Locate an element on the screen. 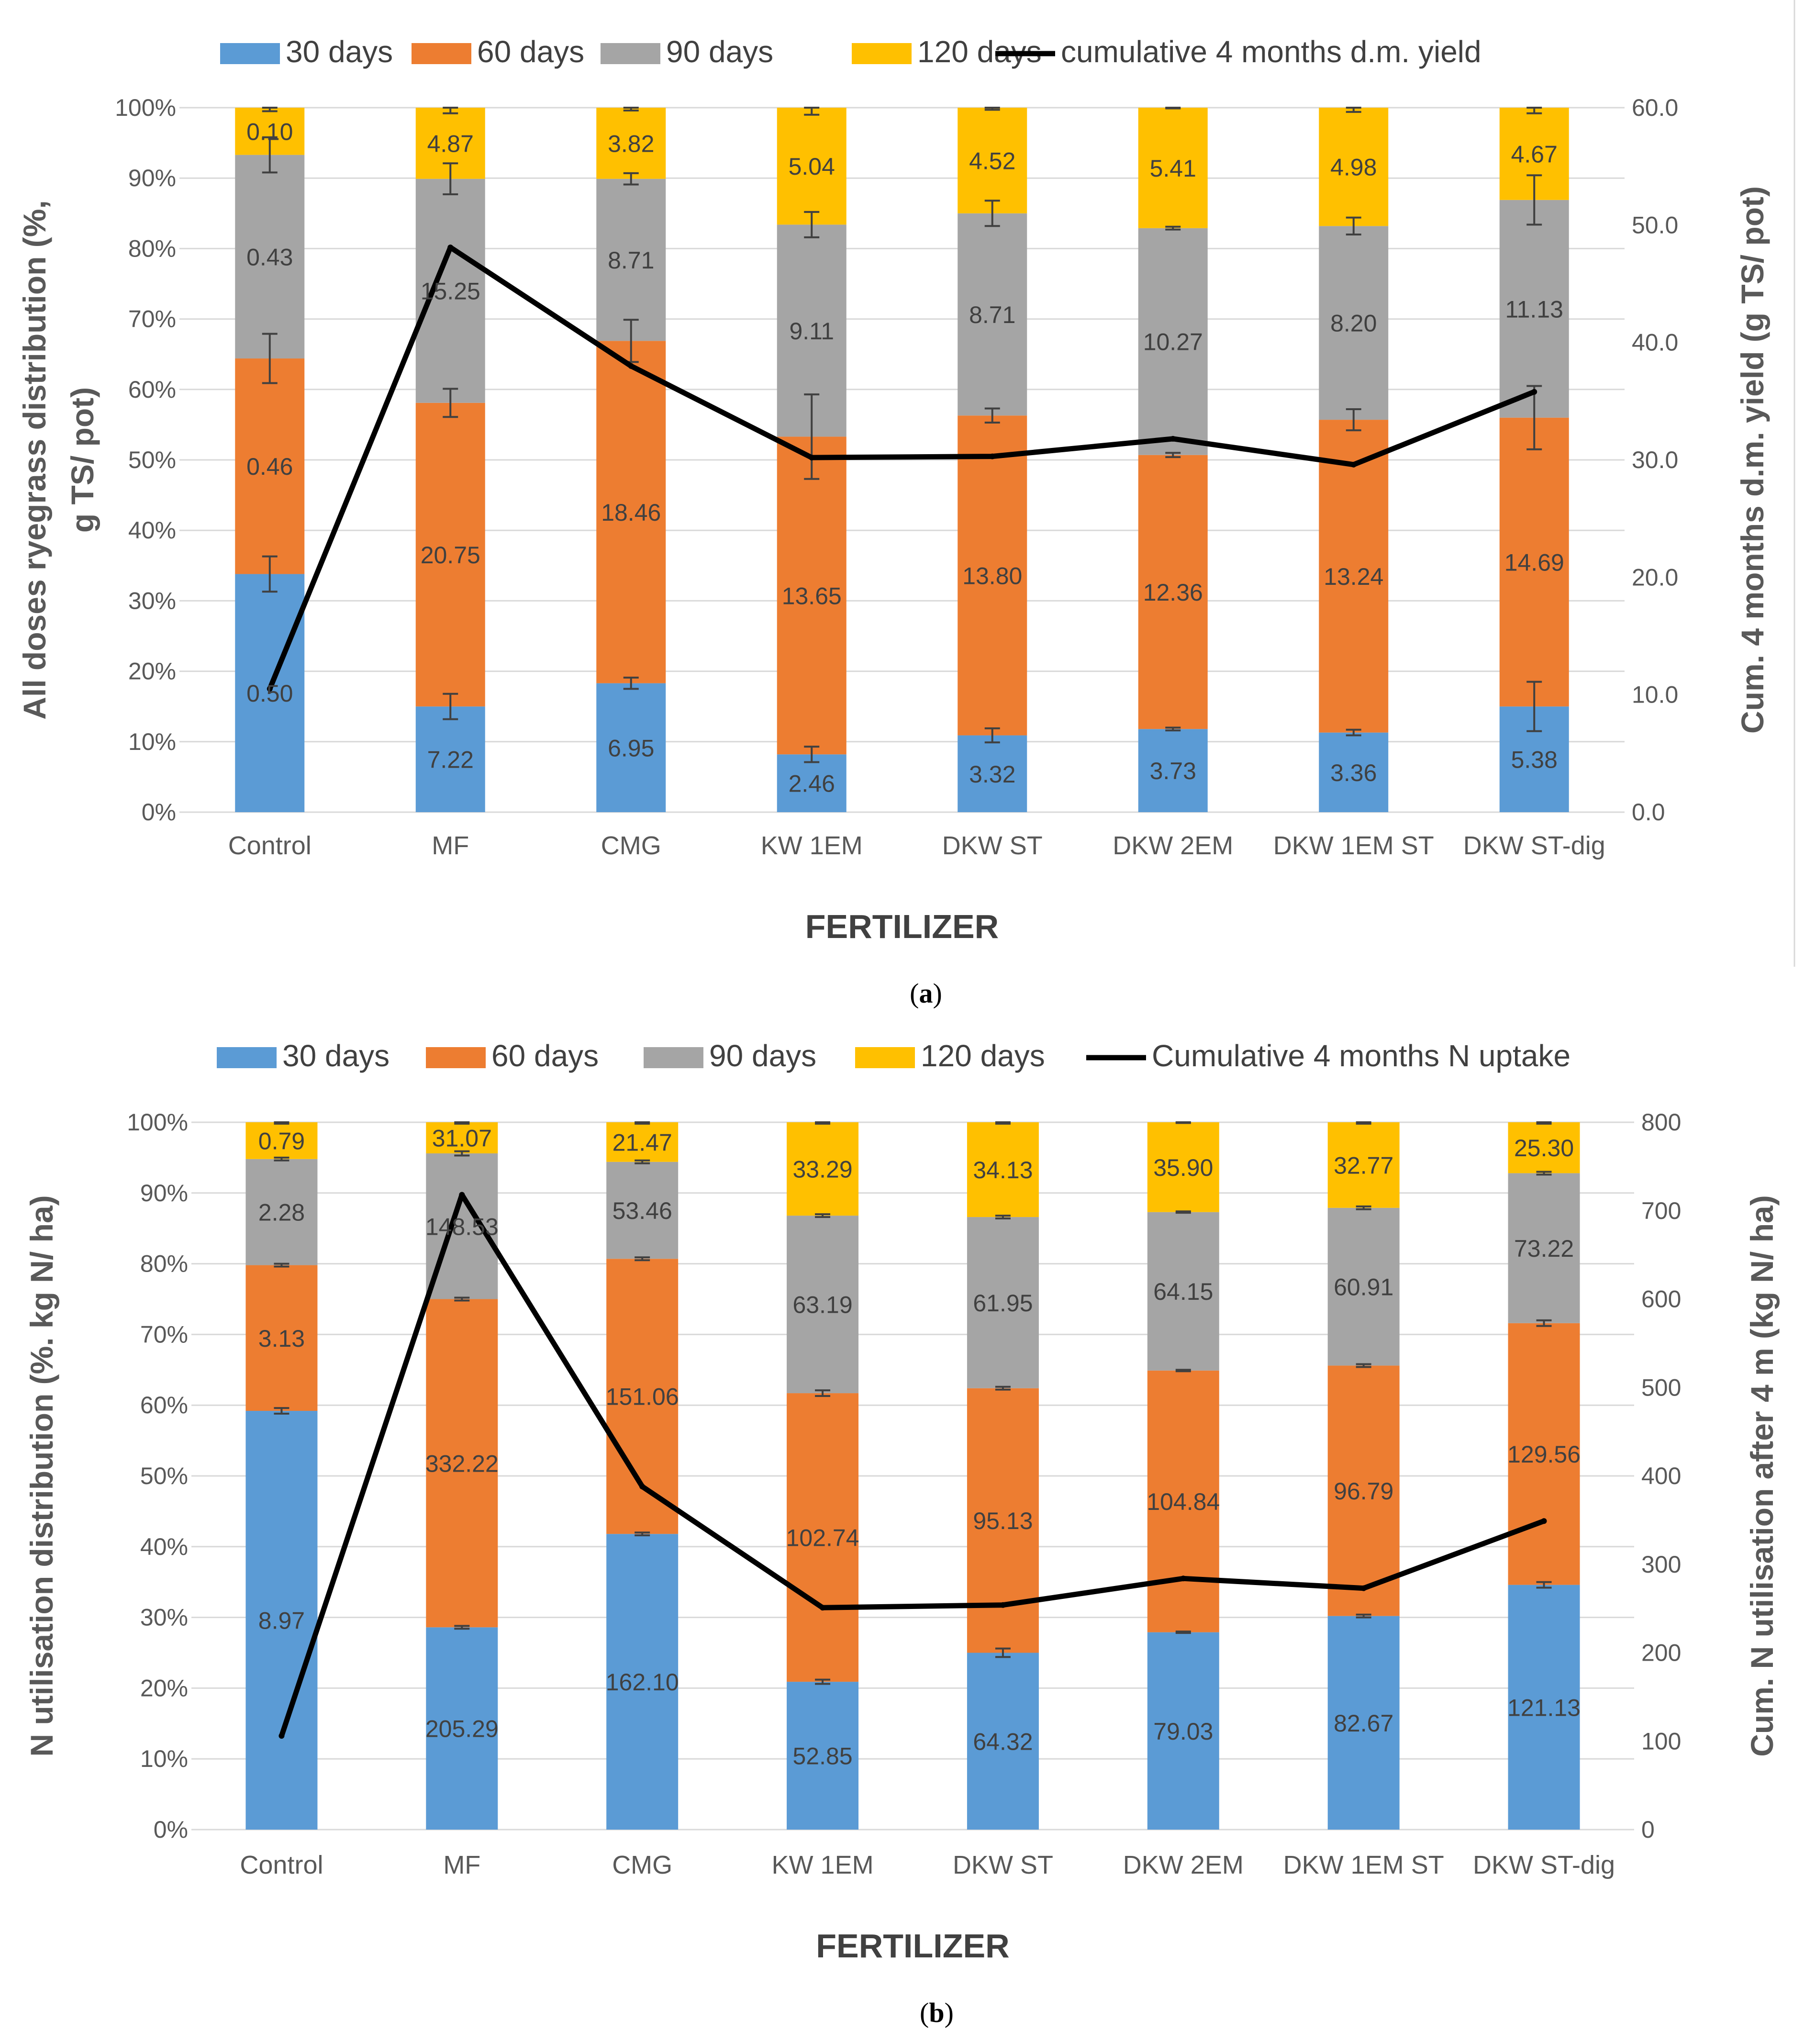 This screenshot has height=2044, width=1804. data-label: 7.22 is located at coordinates (450, 760).